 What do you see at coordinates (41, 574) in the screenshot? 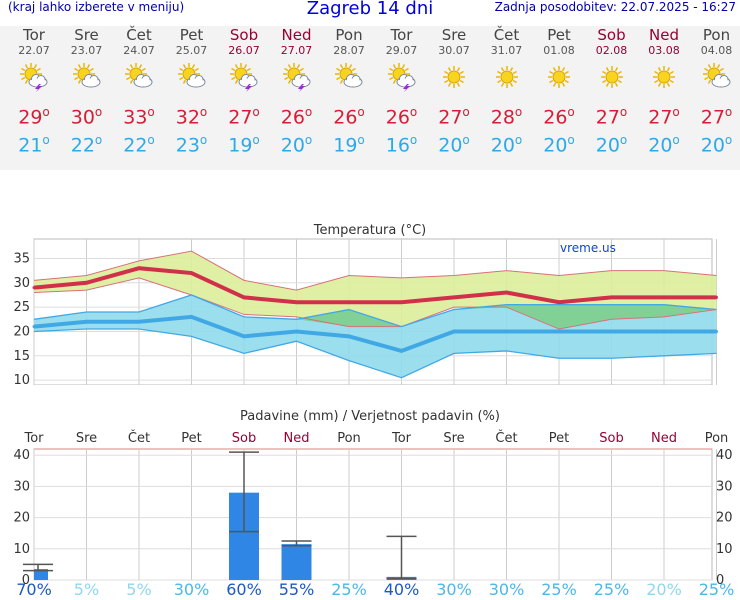
I see `precipitation-bar` at bounding box center [41, 574].